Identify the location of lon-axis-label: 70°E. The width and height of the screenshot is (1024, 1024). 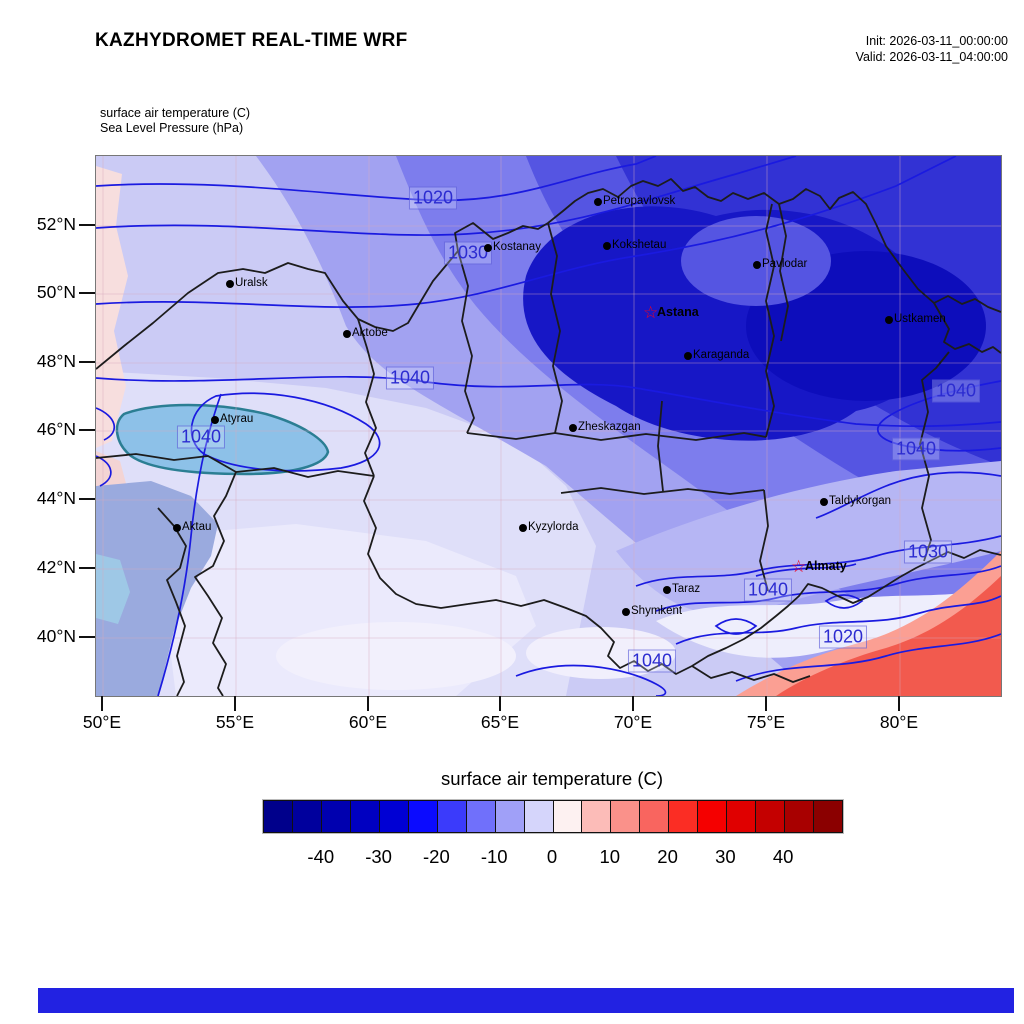
(633, 722).